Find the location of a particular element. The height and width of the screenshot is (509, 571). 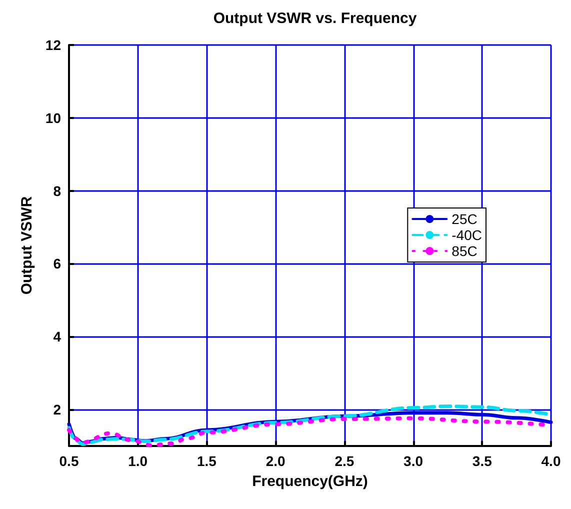

x-tick-label: 1.0 is located at coordinates (138, 461).